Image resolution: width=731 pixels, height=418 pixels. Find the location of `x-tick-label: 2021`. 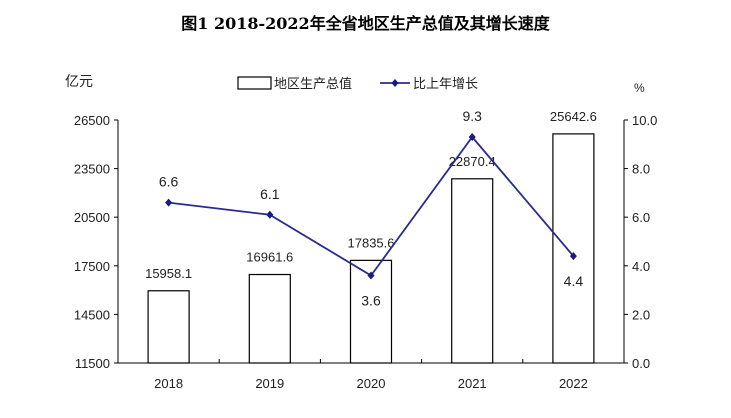

x-tick-label: 2021 is located at coordinates (472, 383).